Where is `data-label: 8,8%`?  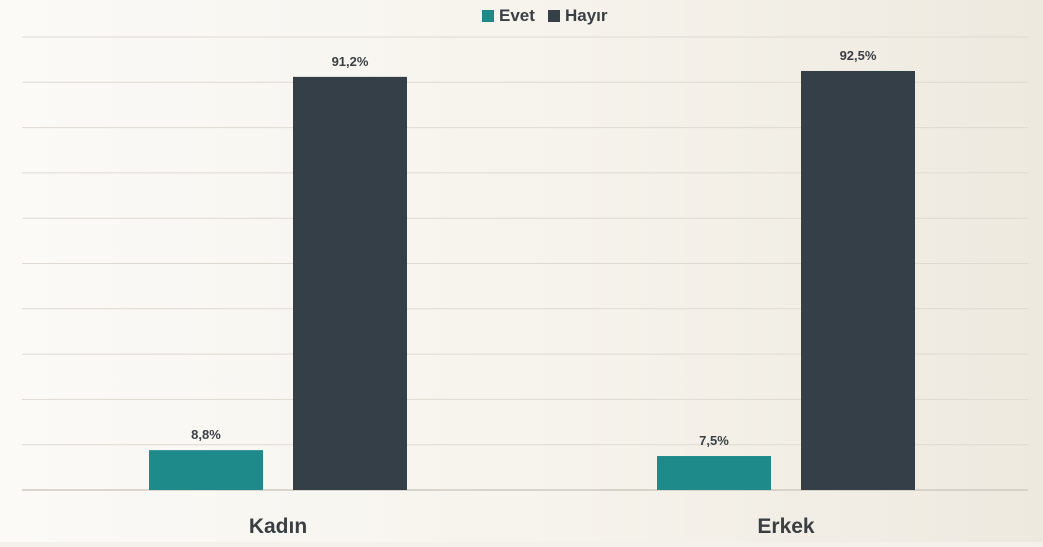 data-label: 8,8% is located at coordinates (206, 434).